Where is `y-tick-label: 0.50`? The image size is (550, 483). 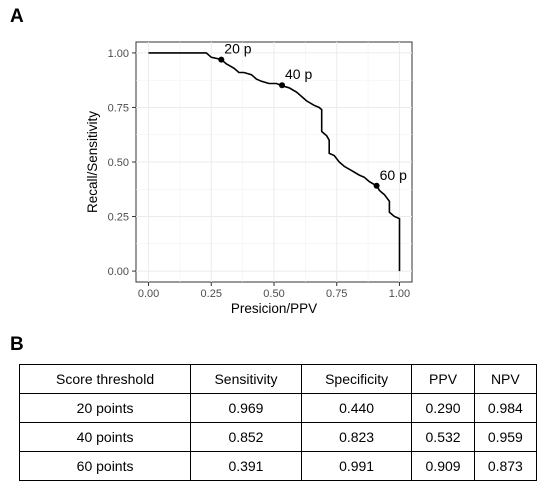
y-tick-label: 0.50 is located at coordinates (118, 163).